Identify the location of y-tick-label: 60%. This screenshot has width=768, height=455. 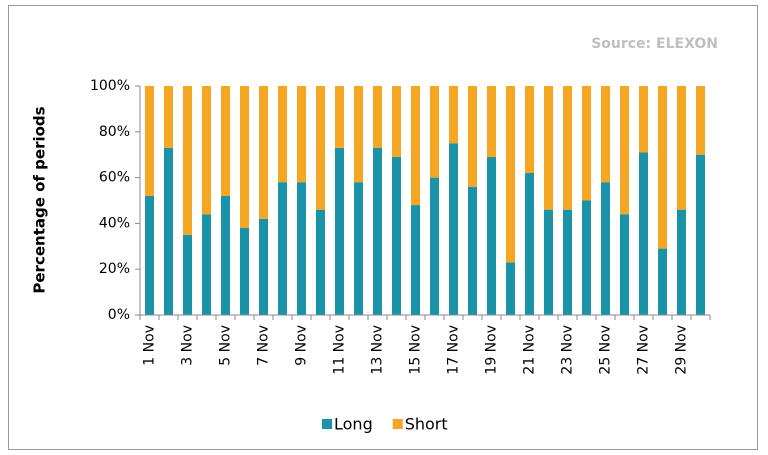
(114, 178).